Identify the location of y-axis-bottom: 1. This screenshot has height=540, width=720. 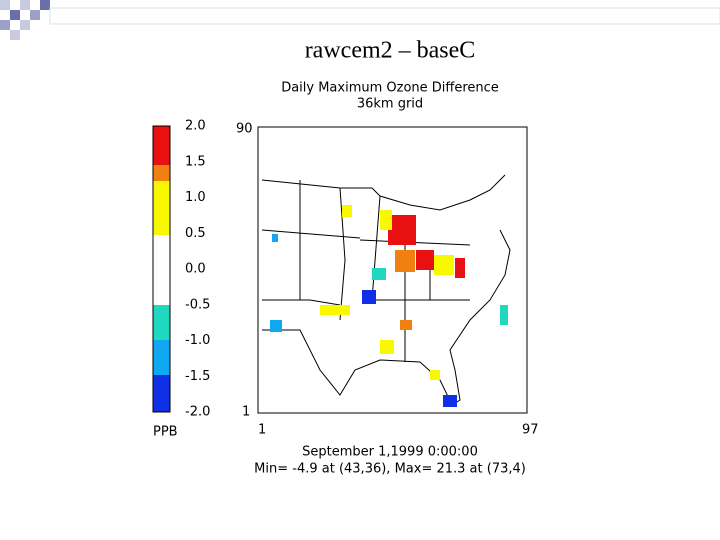
(246, 412).